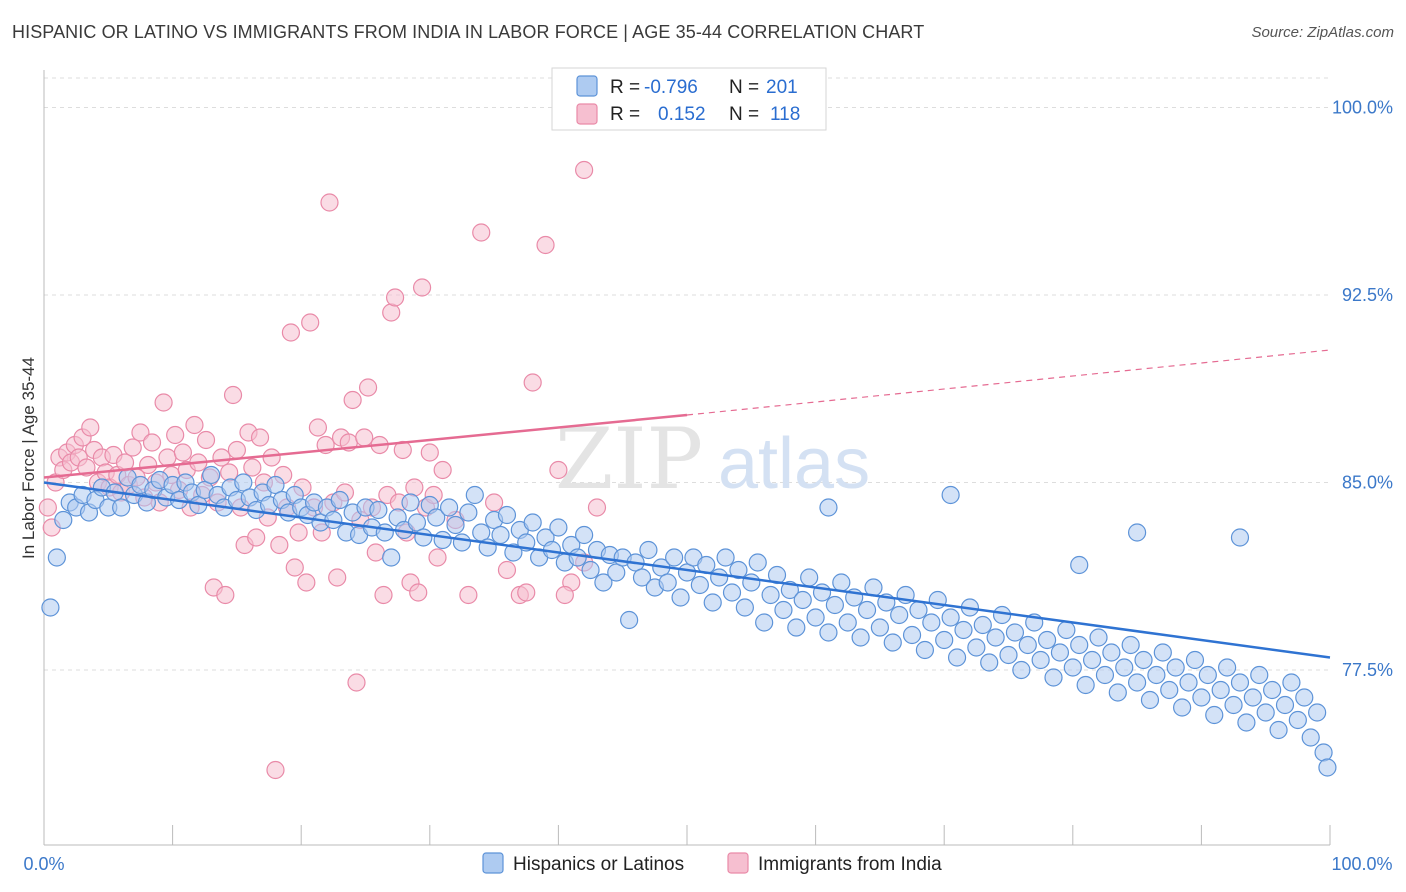 The width and height of the screenshot is (1406, 892). Describe the element at coordinates (682, 114) in the screenshot. I see `legend-r-value-pink: 0.152` at that location.